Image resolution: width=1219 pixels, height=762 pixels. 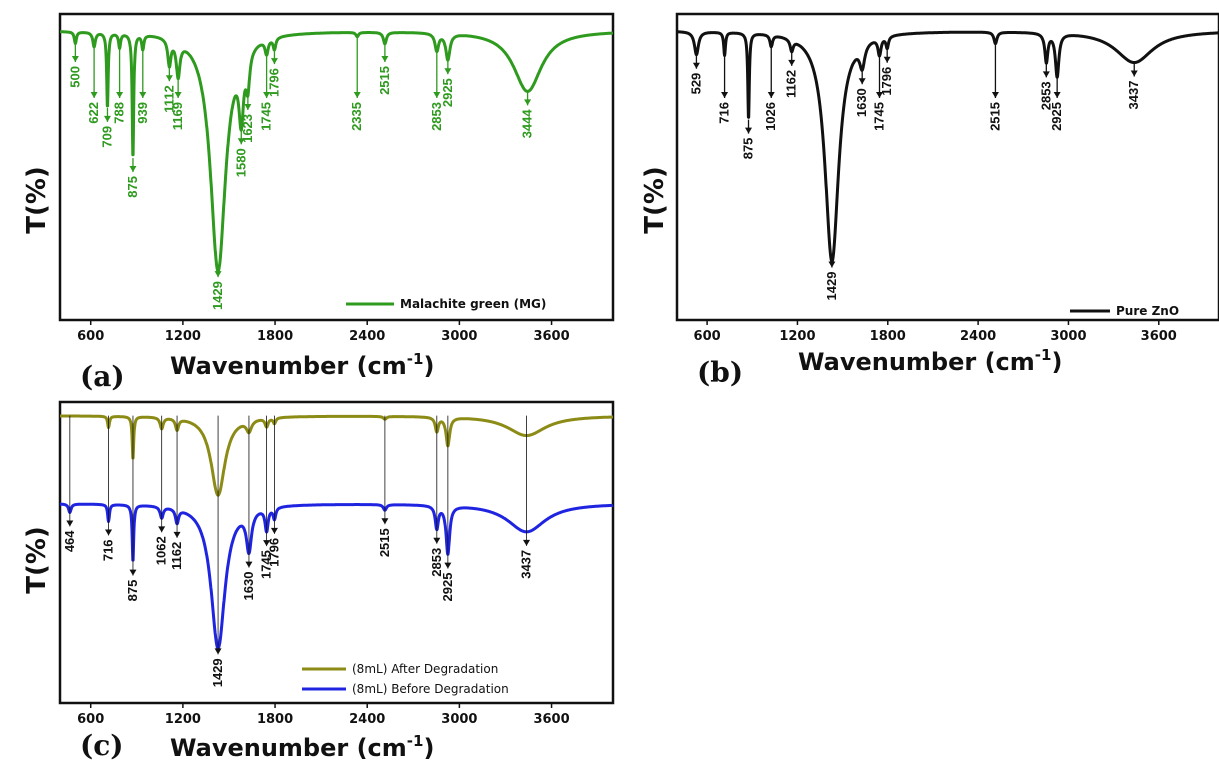 What do you see at coordinates (323, 715) in the screenshot?
I see `panel-c-x-axis: 600 1200 1800 2400 3000 3600` at bounding box center [323, 715].